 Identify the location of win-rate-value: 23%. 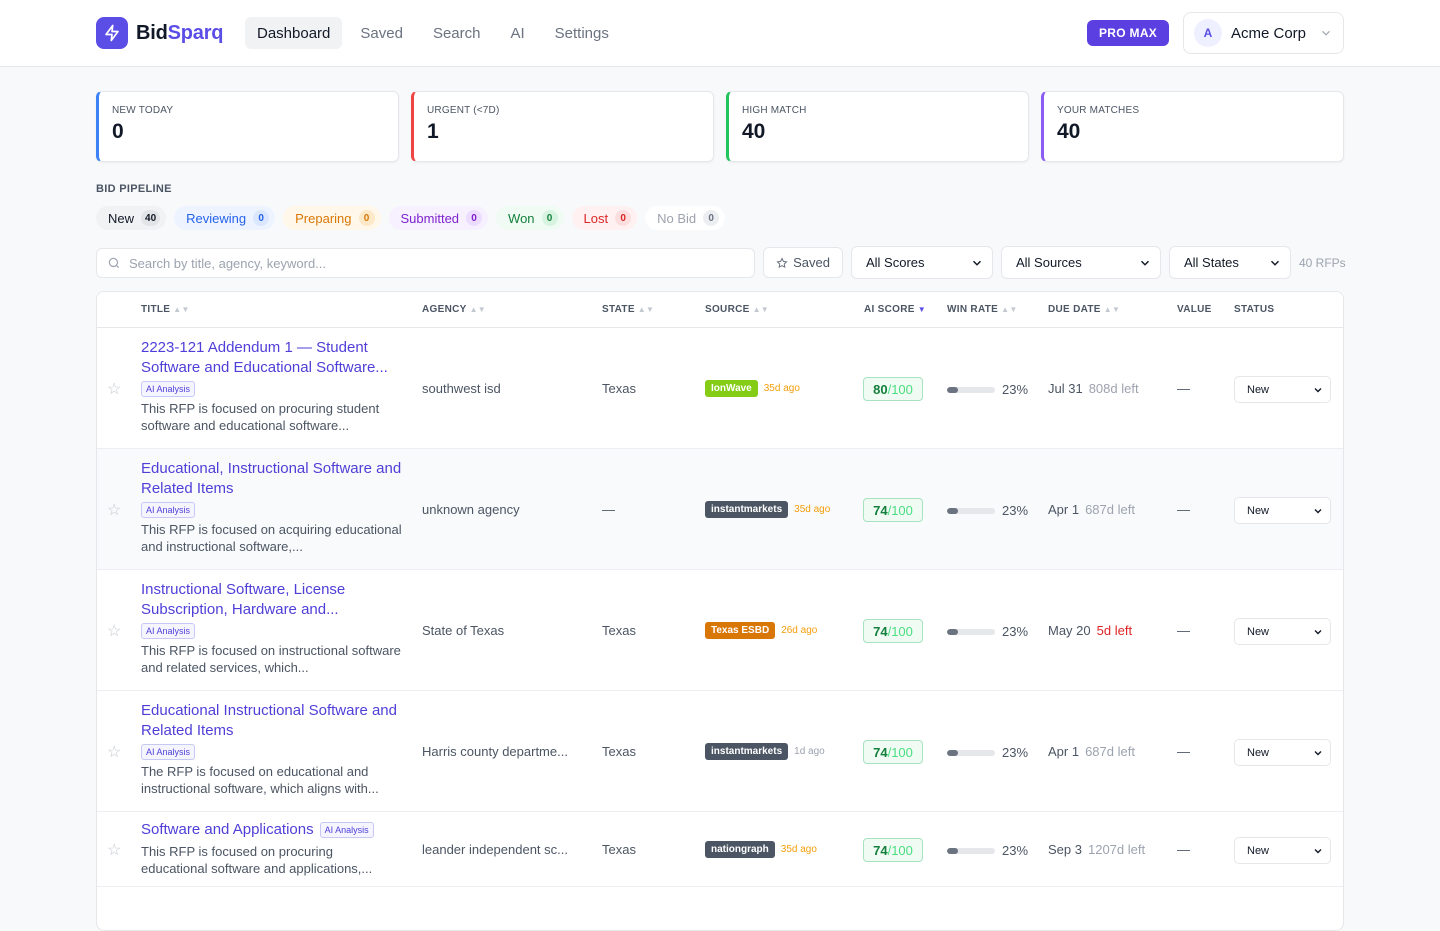
(1015, 850).